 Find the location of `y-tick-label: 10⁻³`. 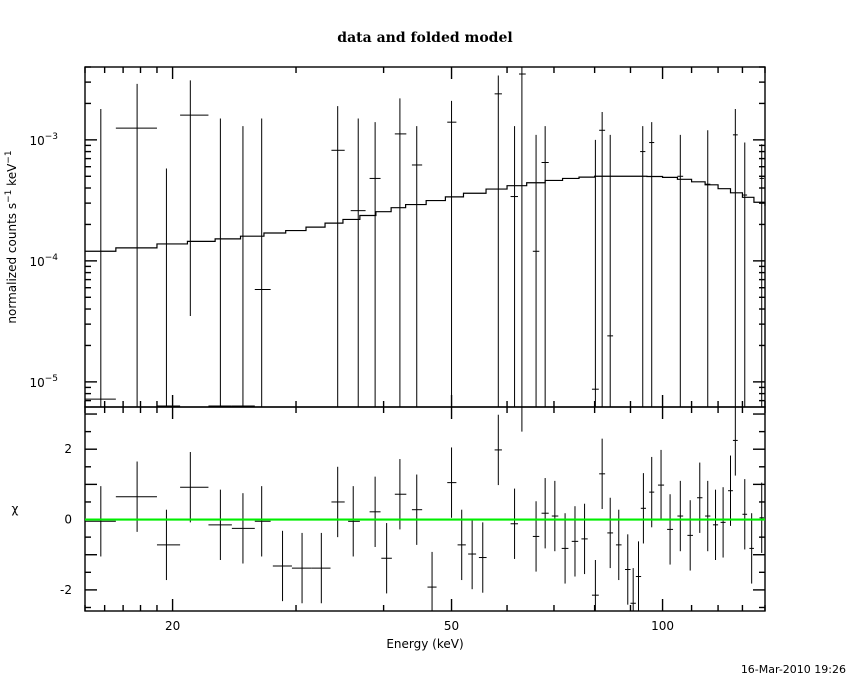

y-tick-label: 10⁻³ is located at coordinates (43, 140).